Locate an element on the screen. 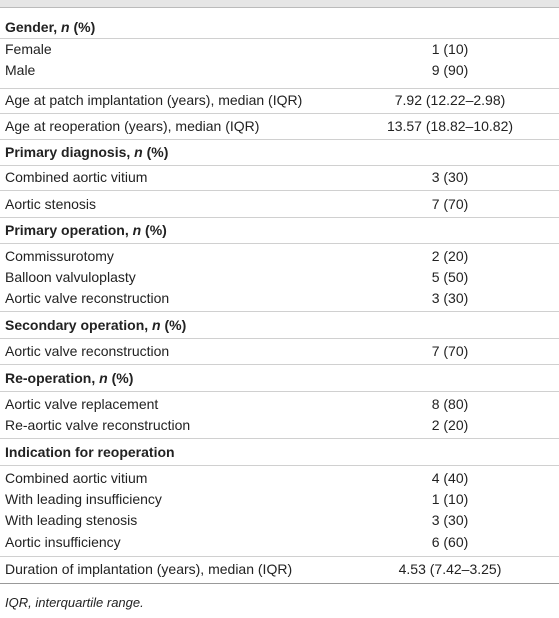 The height and width of the screenshot is (618, 559). footnote: IQR, interquartile range. is located at coordinates (74, 602).